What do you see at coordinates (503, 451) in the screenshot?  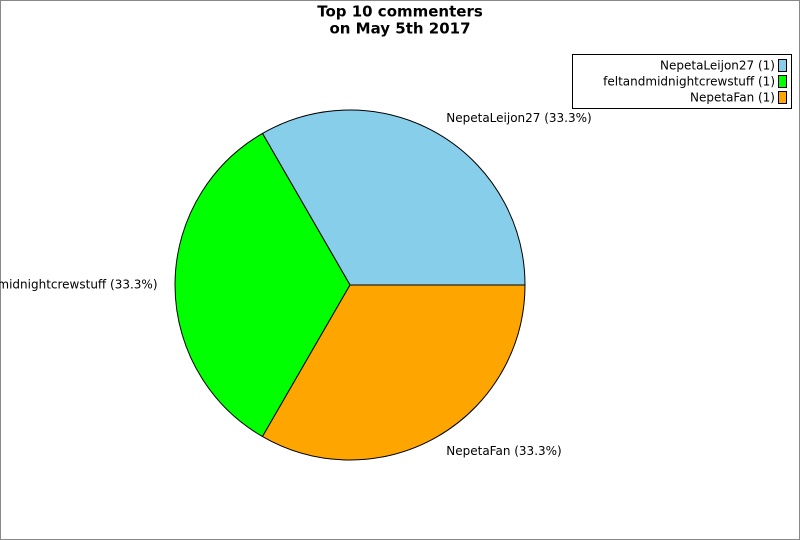 I see `slice-label: NepetaFan (33.3%)` at bounding box center [503, 451].